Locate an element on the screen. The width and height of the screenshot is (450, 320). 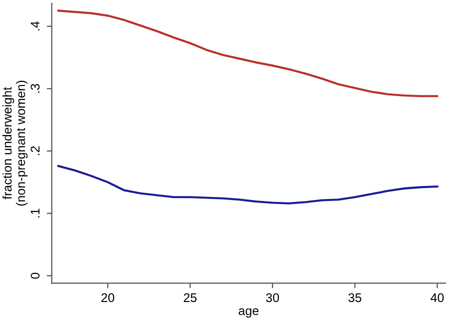
x-tick-label: 40 is located at coordinates (437, 297).